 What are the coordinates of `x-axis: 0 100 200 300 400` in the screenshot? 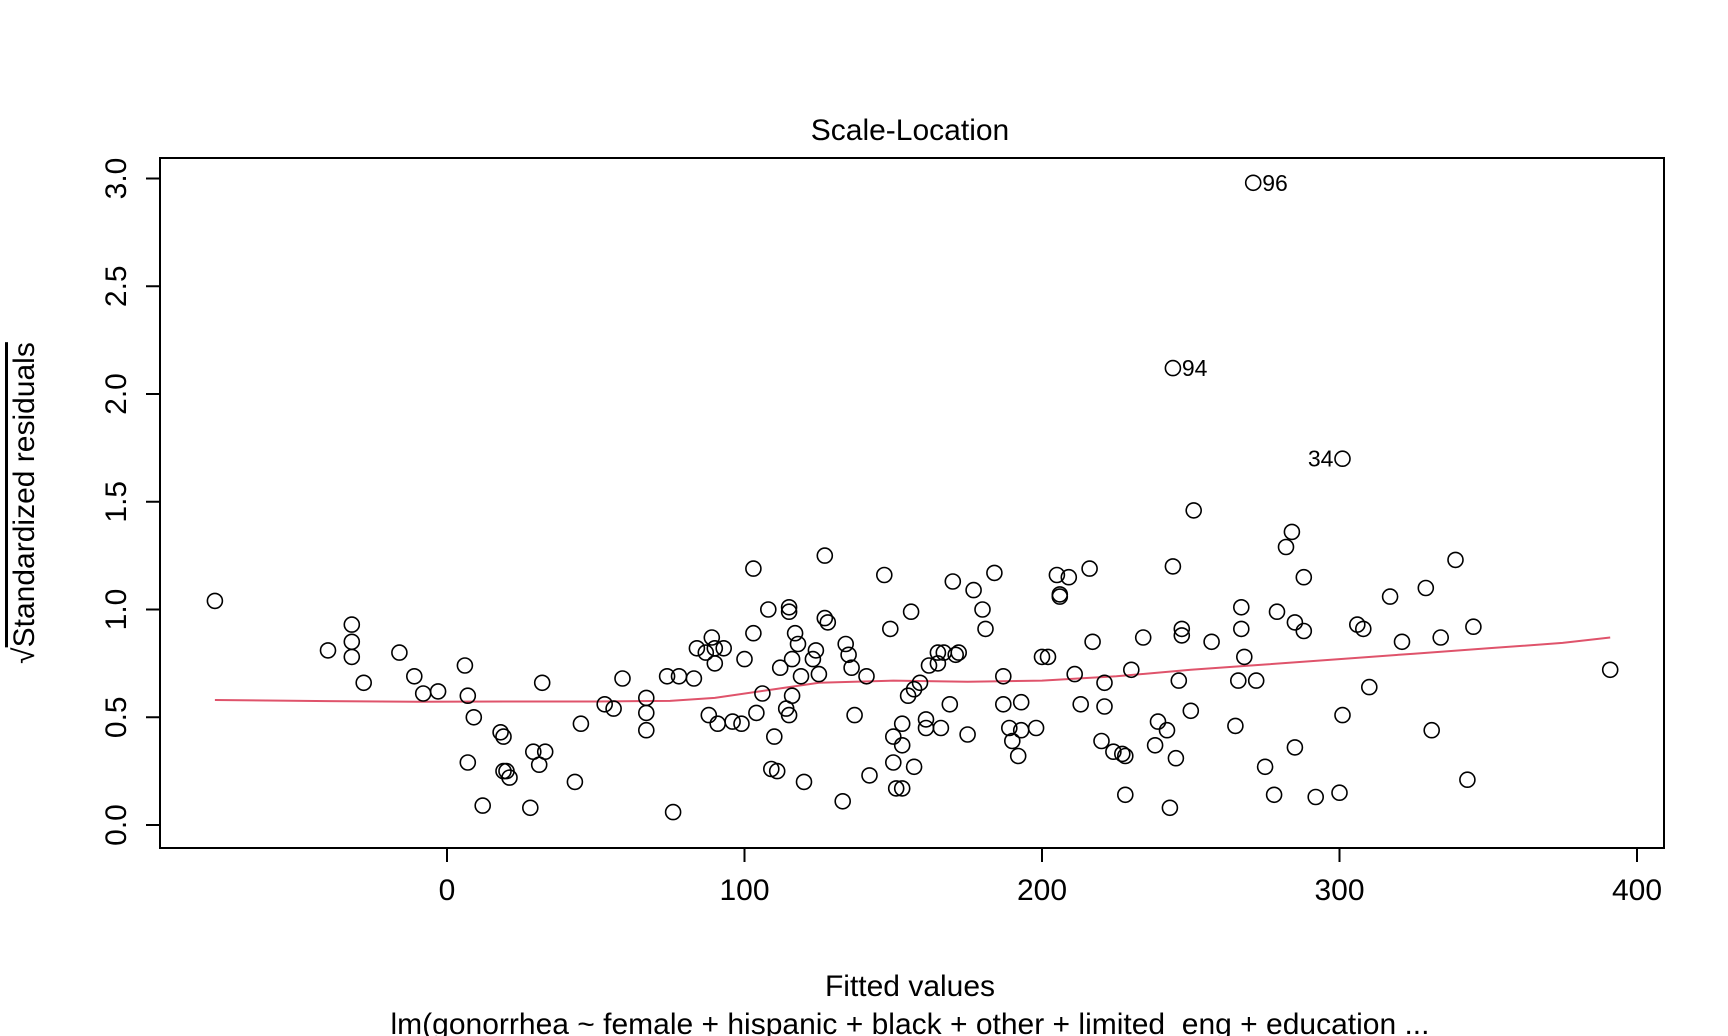 It's located at (1050, 877).